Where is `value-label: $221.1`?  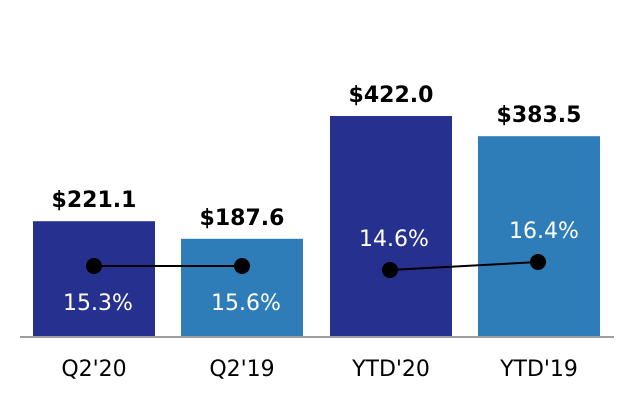 value-label: $221.1 is located at coordinates (94, 200).